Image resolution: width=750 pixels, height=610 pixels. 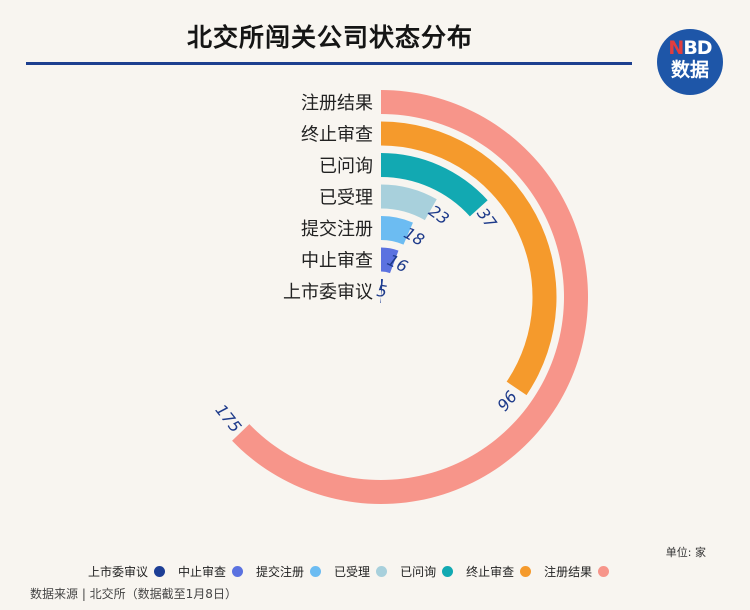 I want to click on legend-label: 已受理, so click(x=352, y=571).